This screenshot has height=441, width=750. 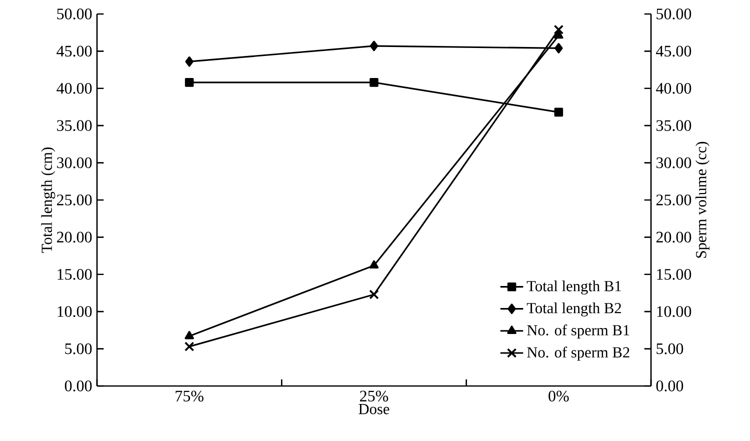 What do you see at coordinates (674, 200) in the screenshot?
I see `y2-tick-label: 25.00` at bounding box center [674, 200].